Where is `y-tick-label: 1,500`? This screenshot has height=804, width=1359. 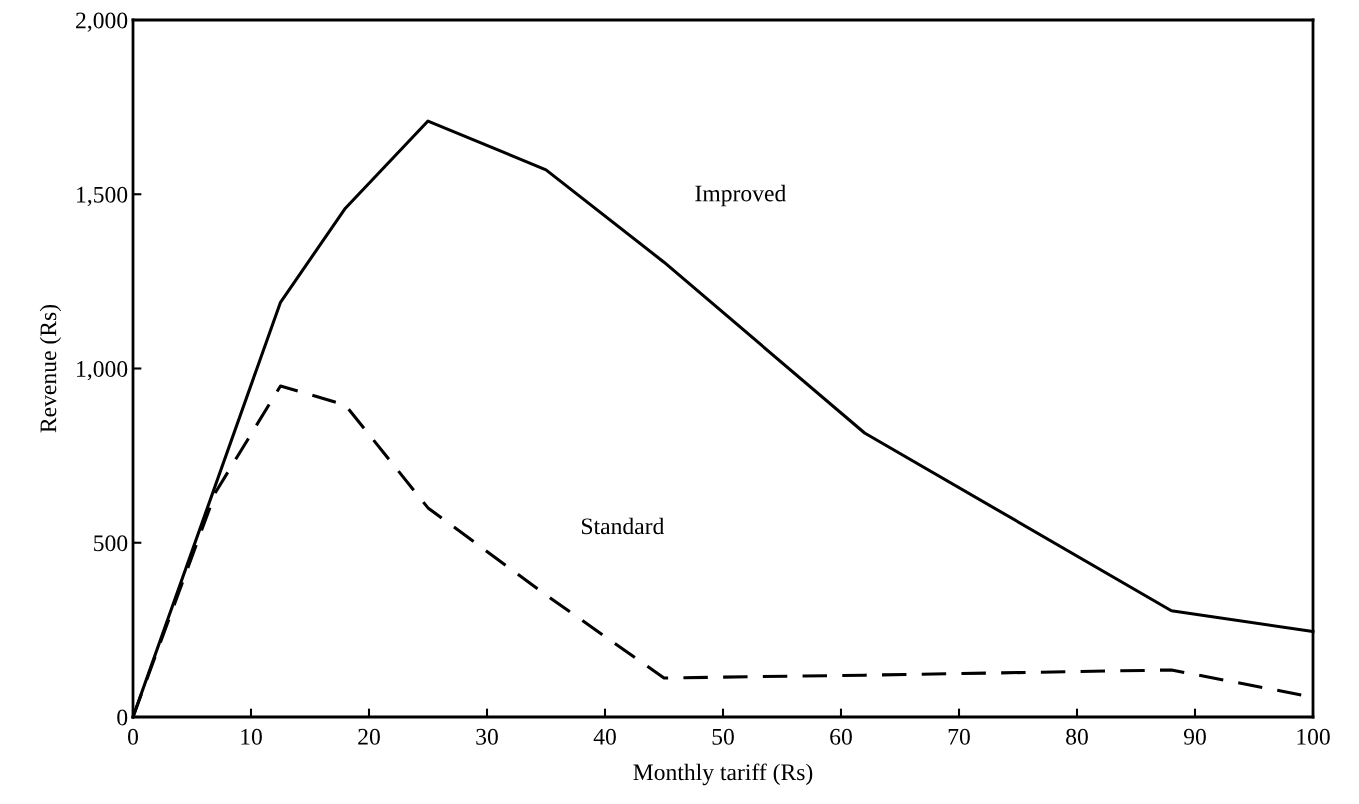
y-tick-label: 1,500 is located at coordinates (102, 196).